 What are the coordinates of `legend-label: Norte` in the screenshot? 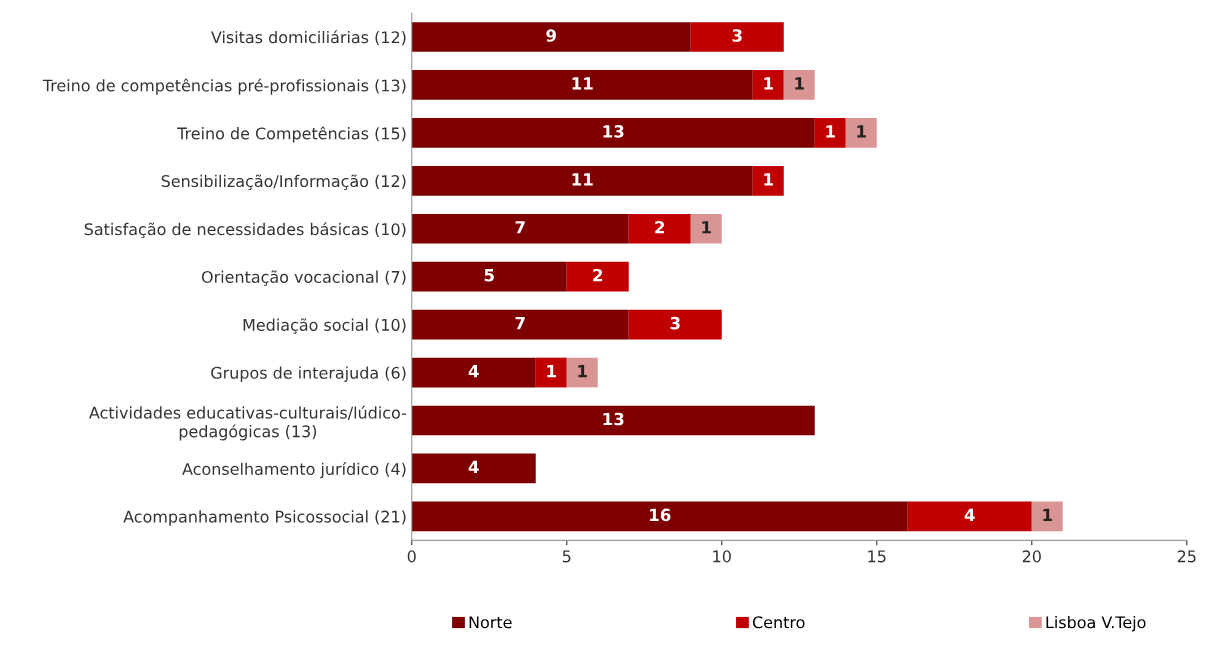 It's located at (490, 622).